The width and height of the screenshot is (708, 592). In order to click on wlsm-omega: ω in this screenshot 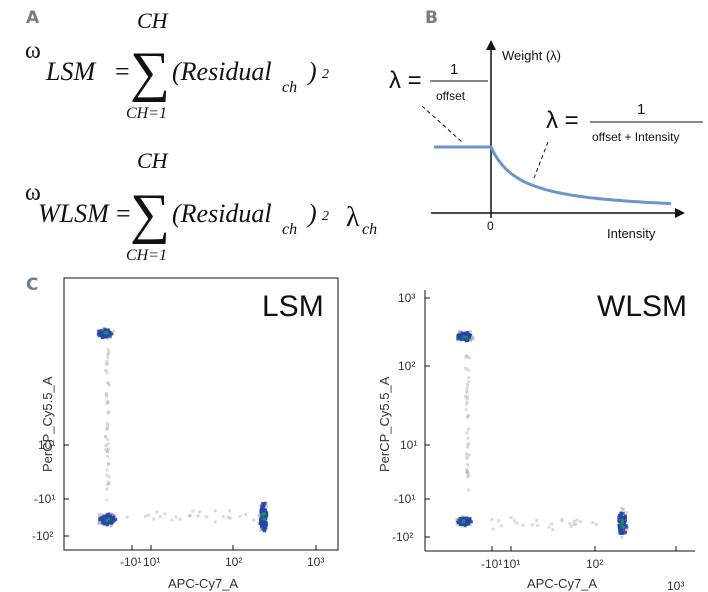, I will do `click(33, 193)`.